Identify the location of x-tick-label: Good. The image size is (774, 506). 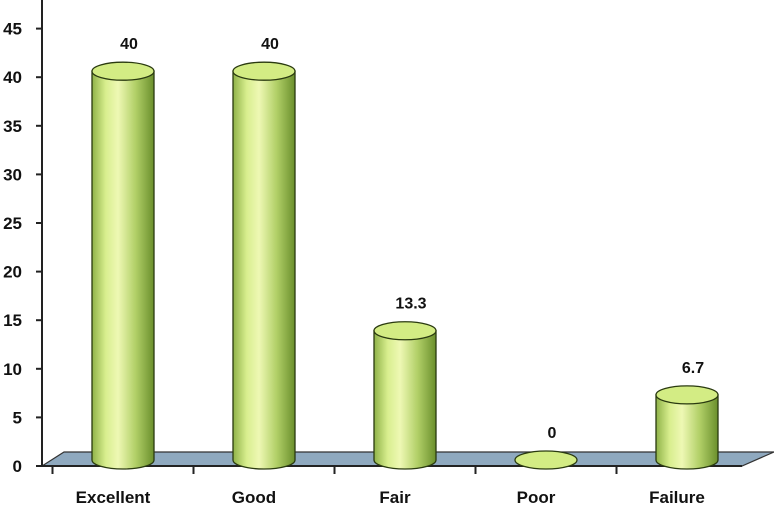
(254, 497).